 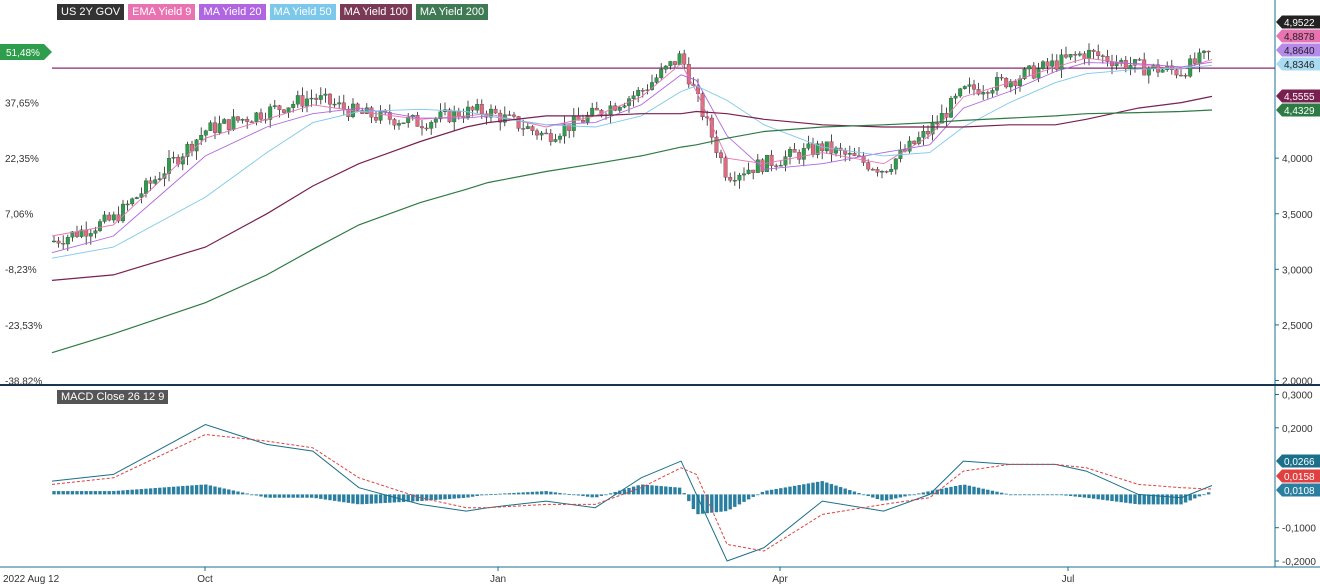 I want to click on last-value-label: 4,8878, so click(x=1299, y=37).